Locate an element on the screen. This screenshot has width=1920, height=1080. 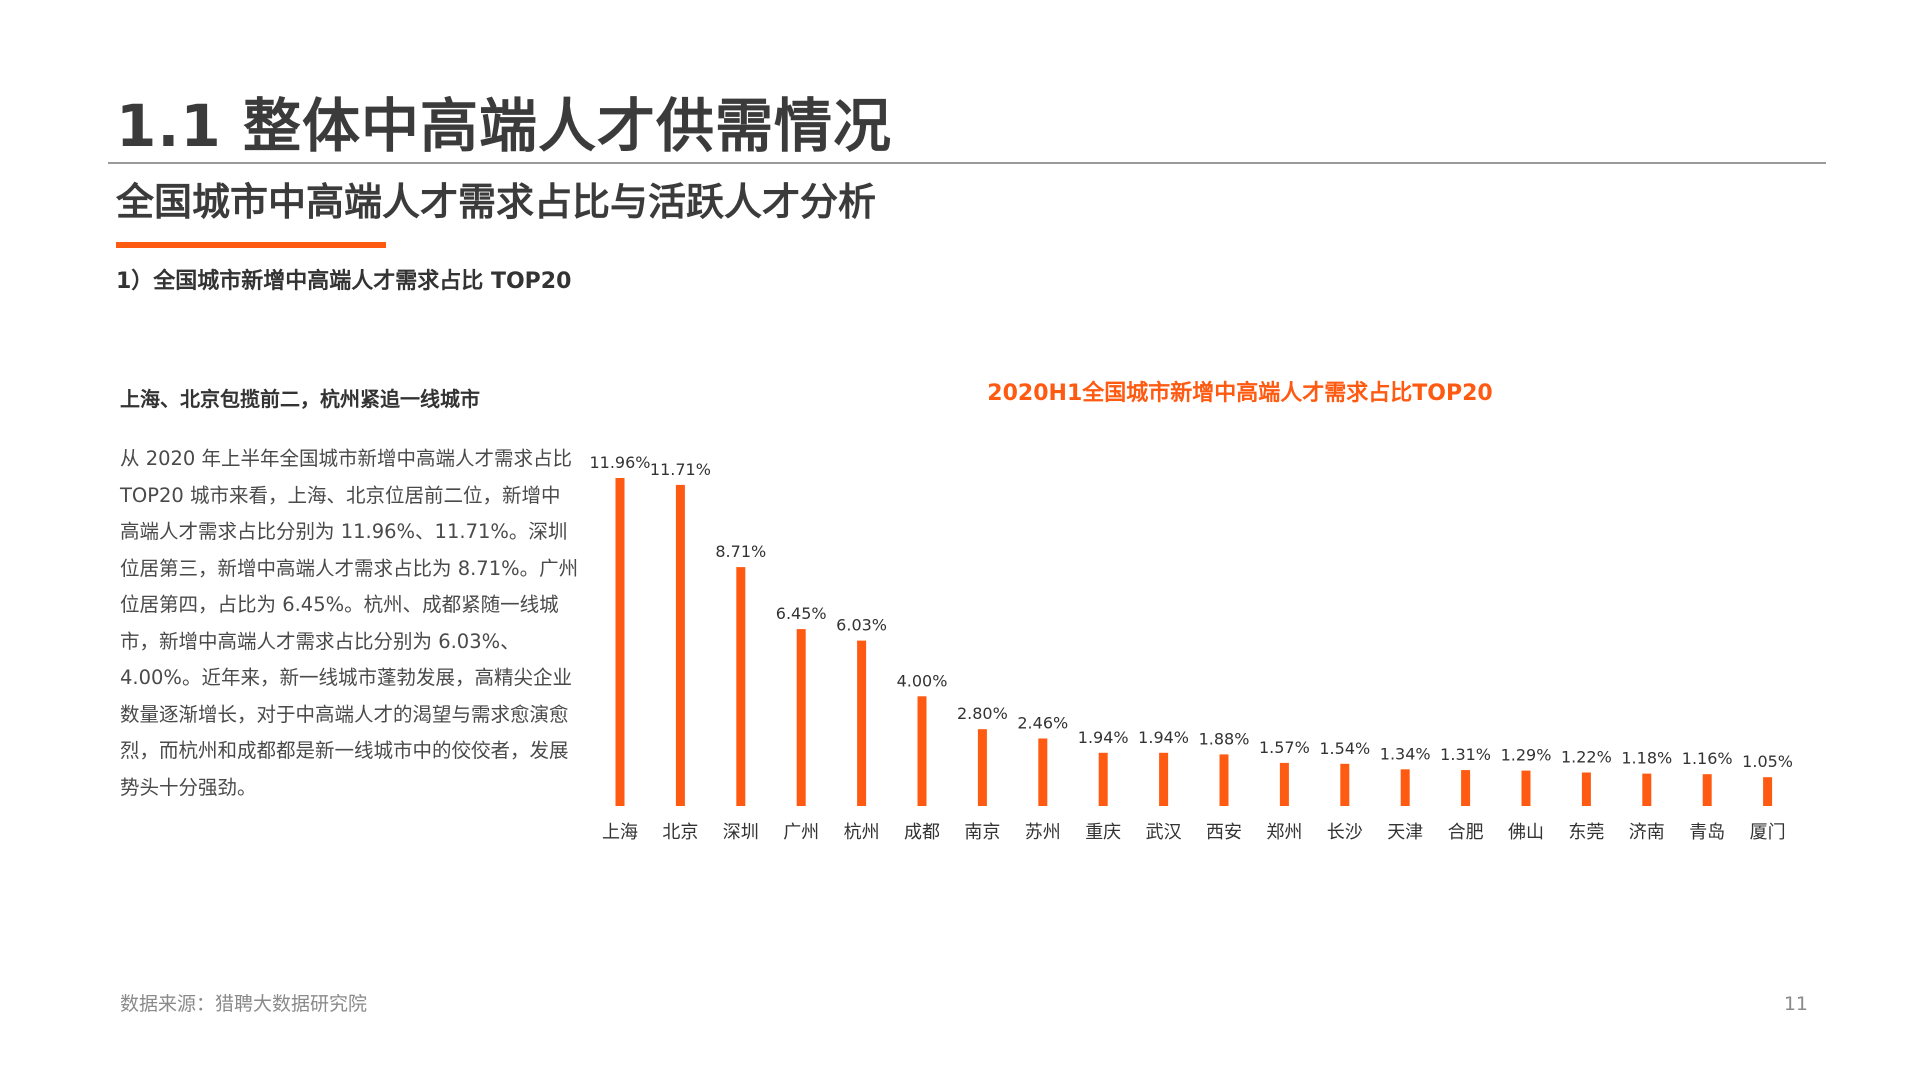
bar-group: 11.96% 上海 is located at coordinates (619, 648).